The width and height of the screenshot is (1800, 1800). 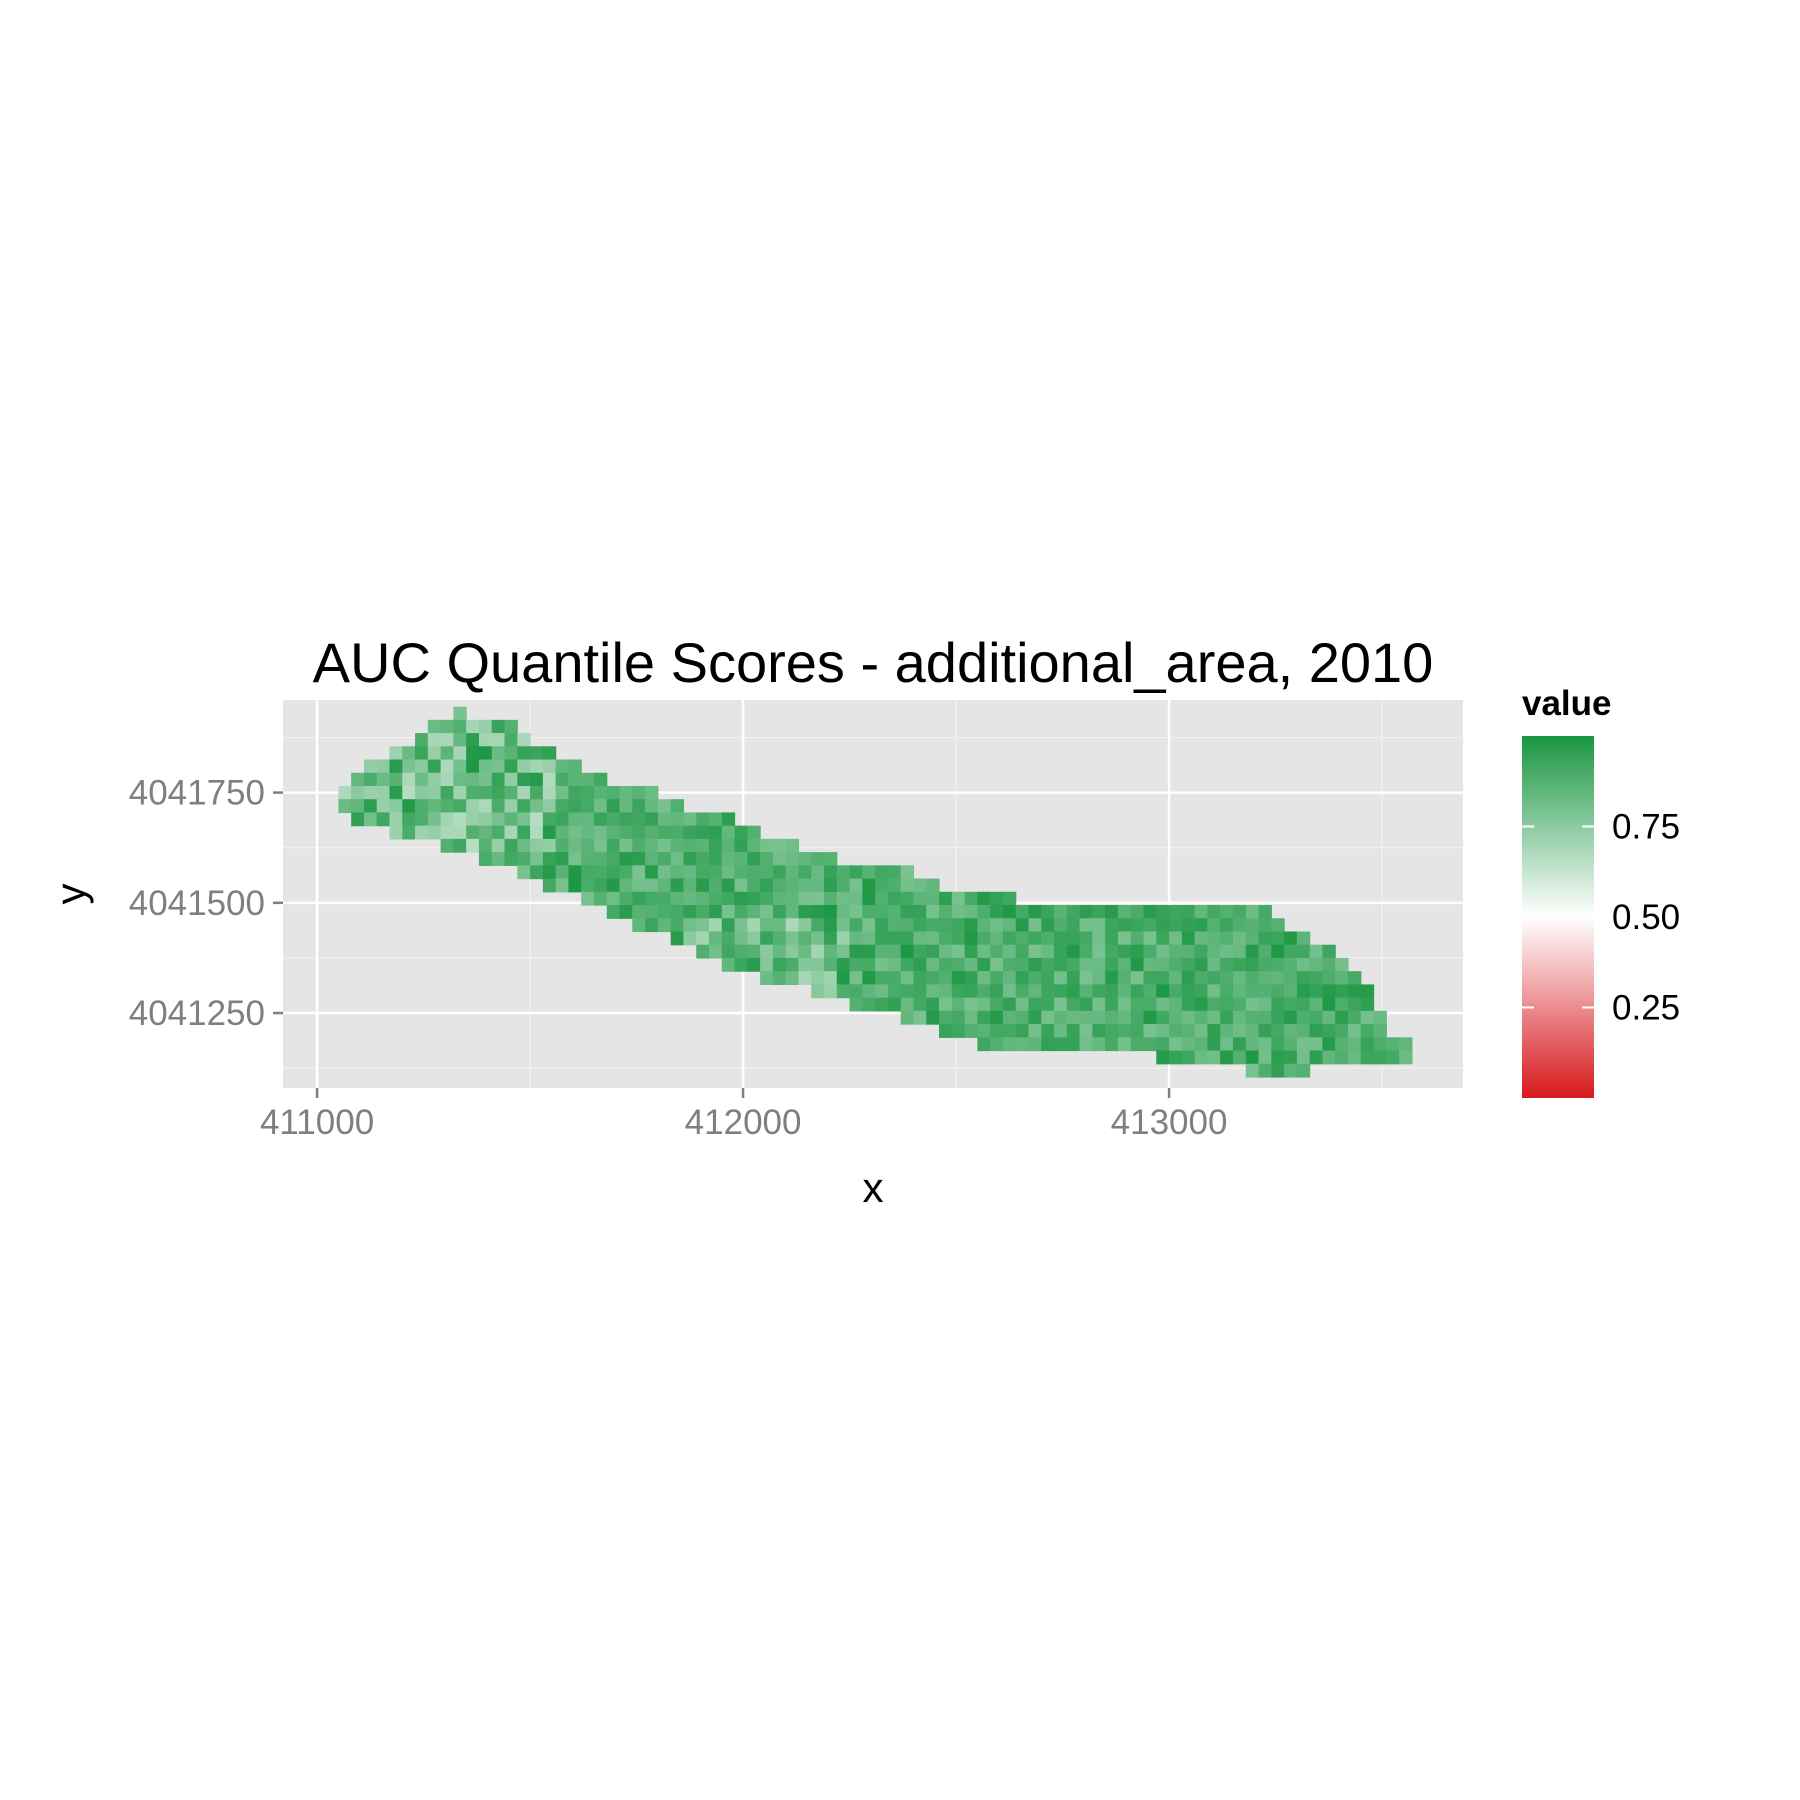 What do you see at coordinates (1601, 891) in the screenshot?
I see `color-legend: value 0.25 0.50 0.75` at bounding box center [1601, 891].